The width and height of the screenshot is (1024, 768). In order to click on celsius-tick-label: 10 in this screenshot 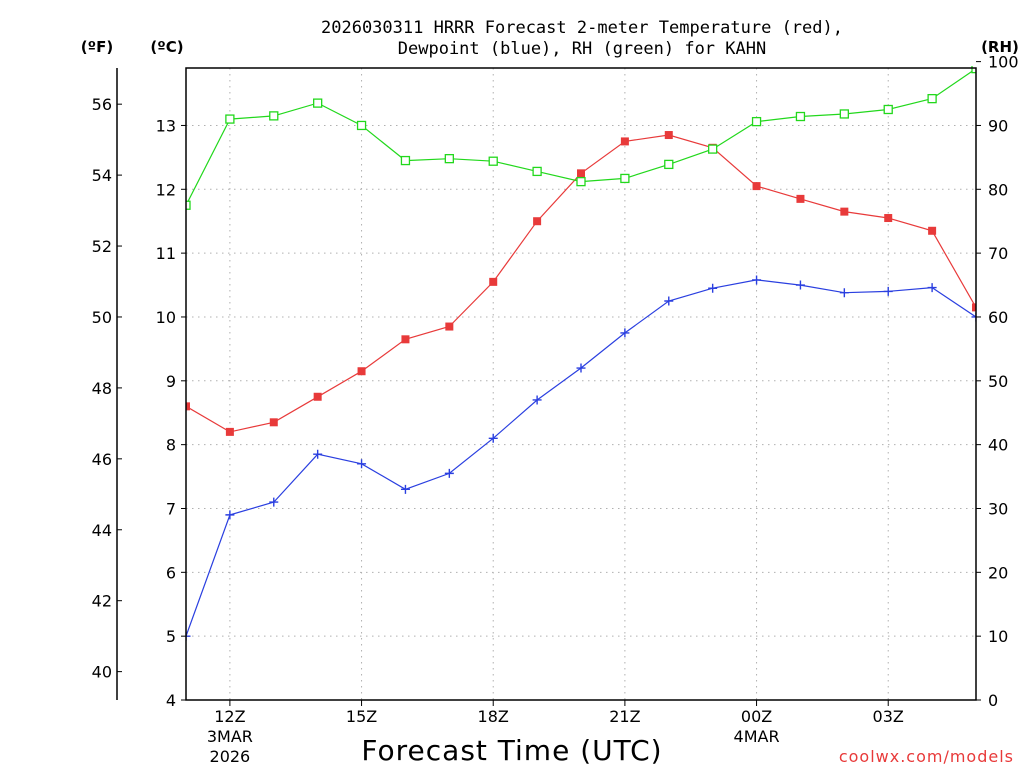, I will do `click(166, 317)`.